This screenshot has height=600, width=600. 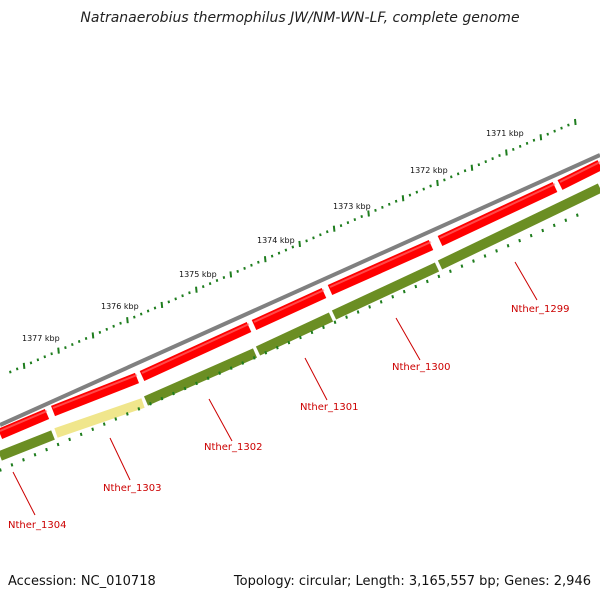 What do you see at coordinates (294, 334) in the screenshot?
I see `gene-segment` at bounding box center [294, 334].